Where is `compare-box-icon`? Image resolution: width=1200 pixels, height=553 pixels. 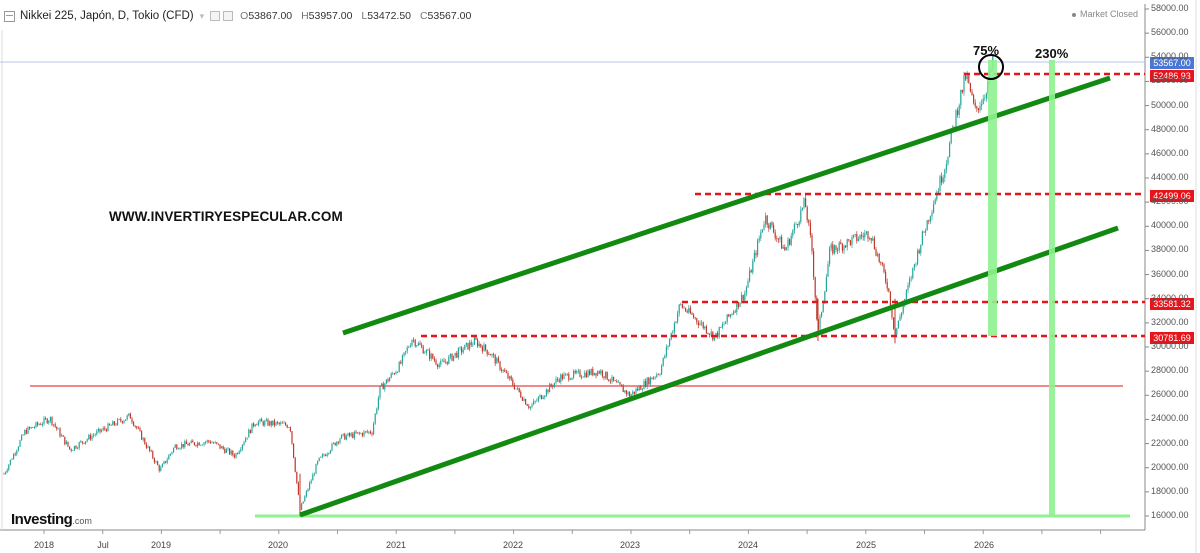 compare-box-icon is located at coordinates (228, 16).